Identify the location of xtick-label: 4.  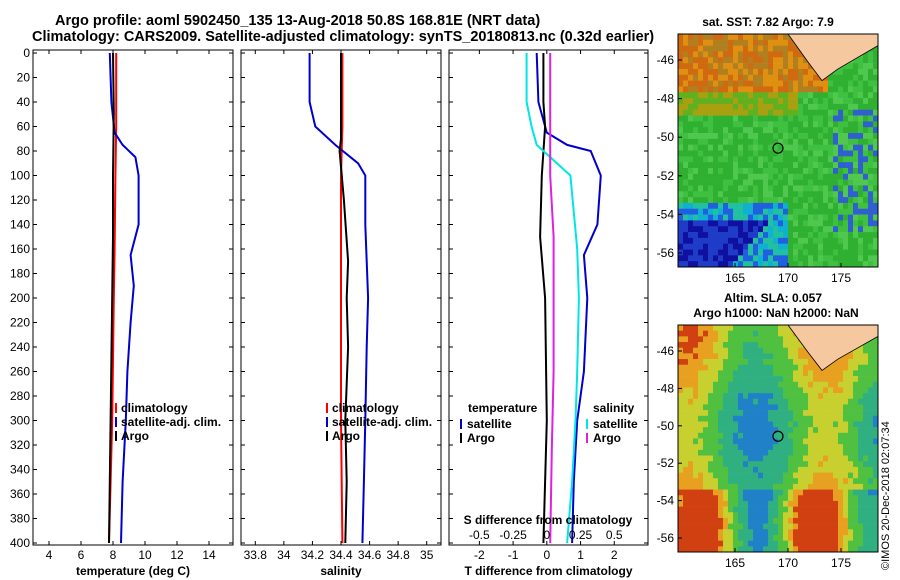
(49, 555).